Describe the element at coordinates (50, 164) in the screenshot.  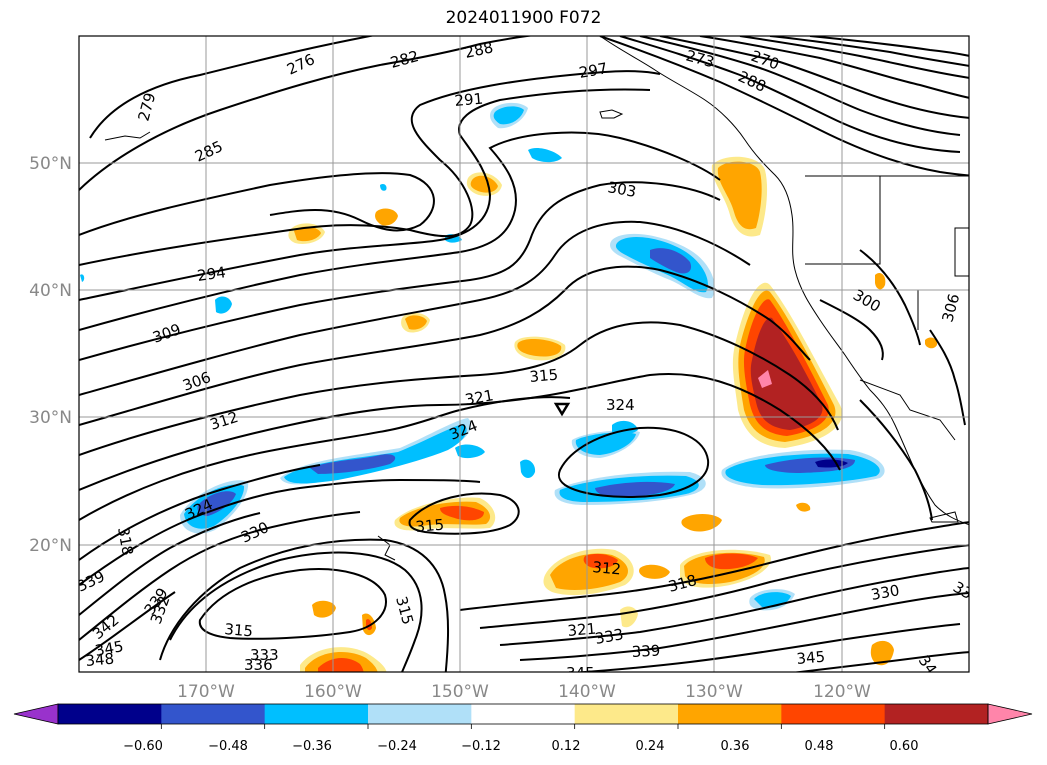
I see `lat-tick-label: 50°N` at that location.